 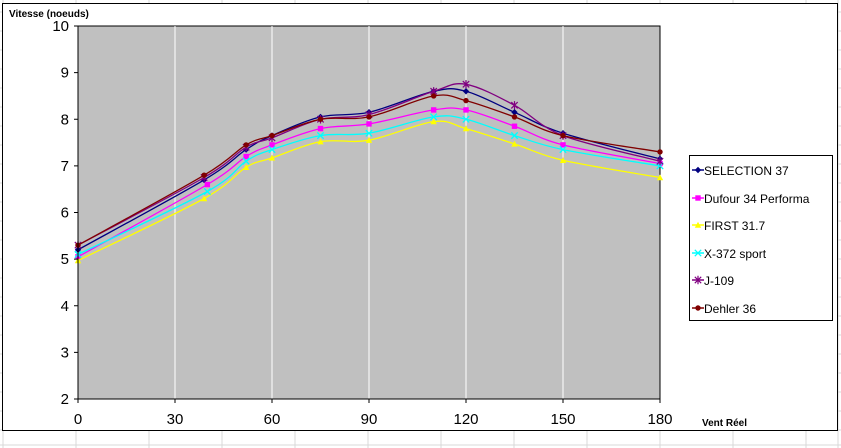 What do you see at coordinates (65, 259) in the screenshot?
I see `y-tick-label: 5` at bounding box center [65, 259].